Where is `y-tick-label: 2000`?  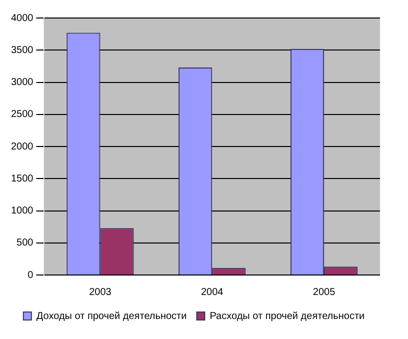
y-tick-label: 2000 is located at coordinates (22, 146).